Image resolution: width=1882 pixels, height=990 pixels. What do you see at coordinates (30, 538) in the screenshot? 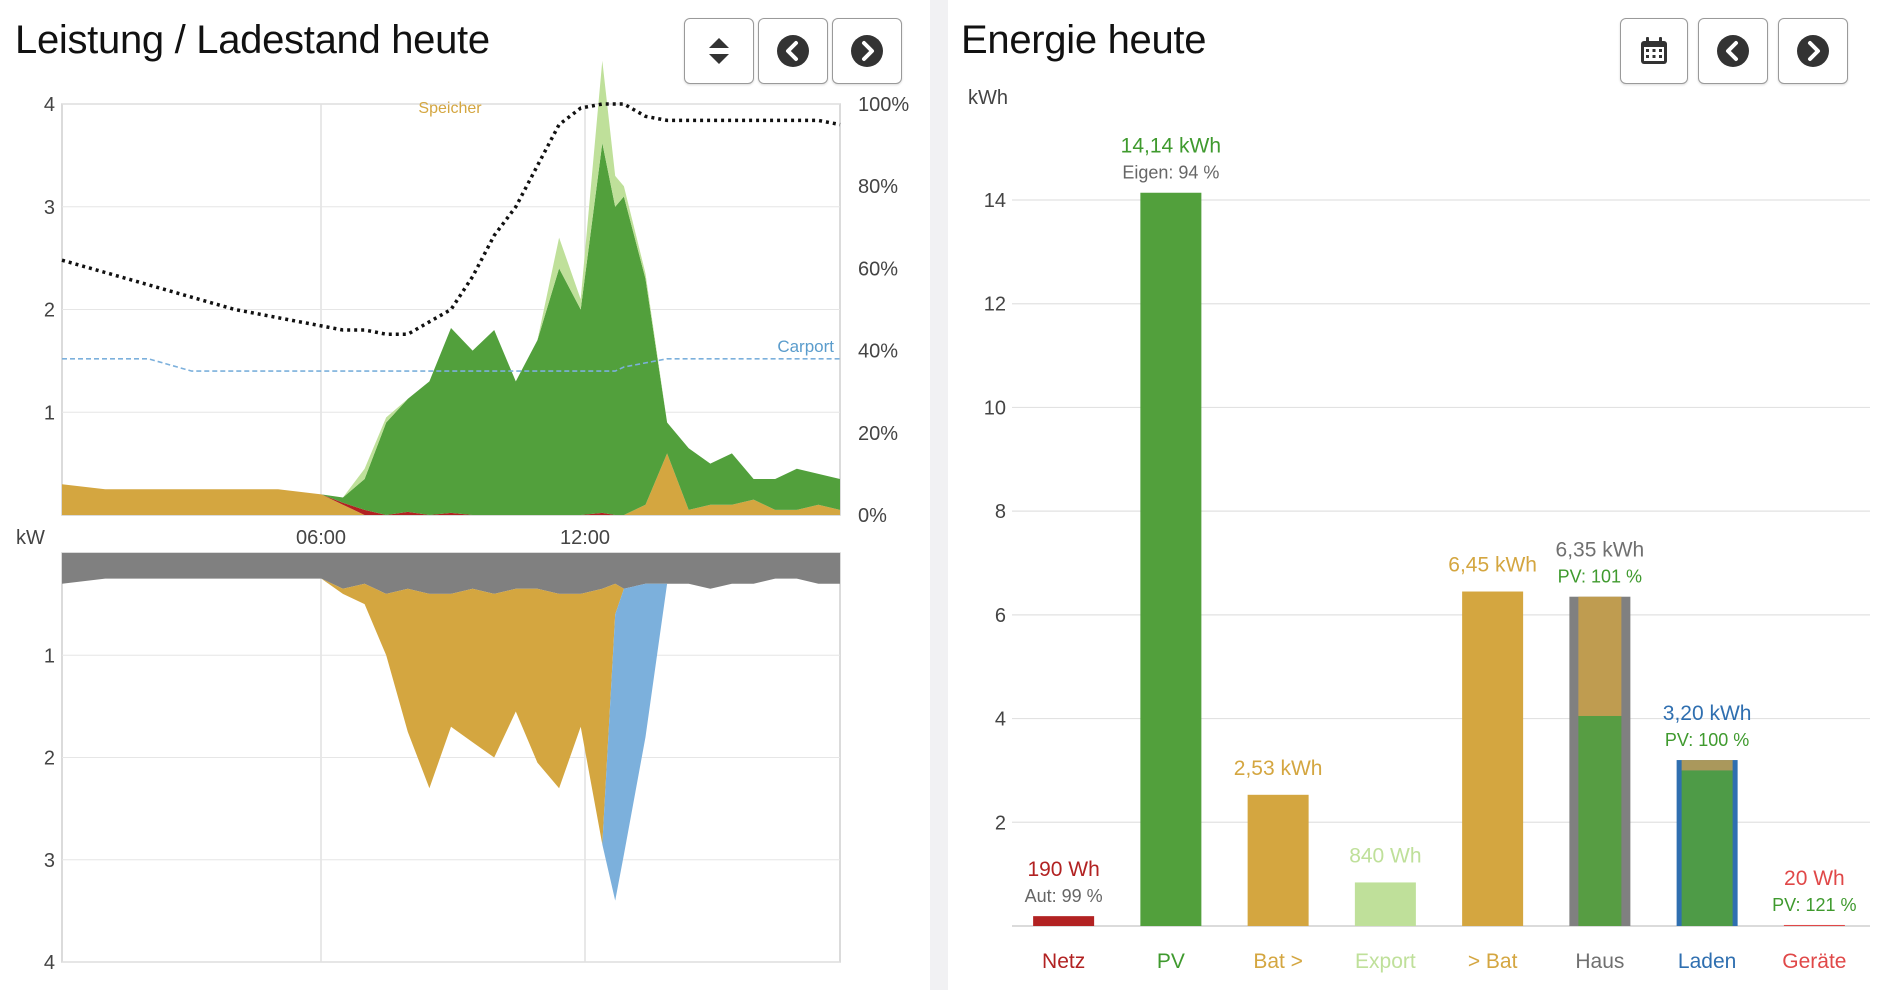
I see `unit-label: kW` at bounding box center [30, 538].